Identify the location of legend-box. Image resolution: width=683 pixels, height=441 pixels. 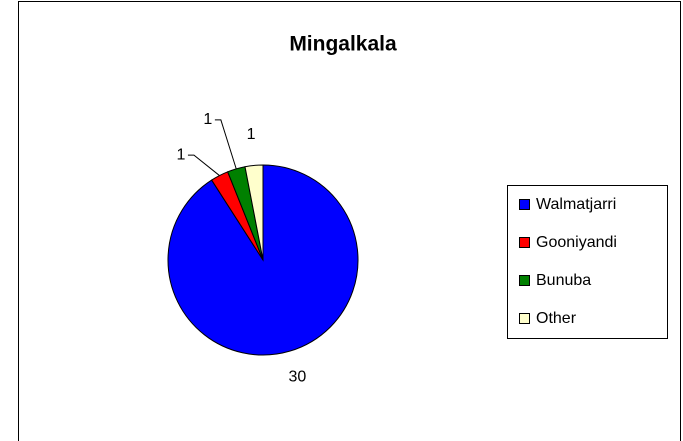
(587, 262).